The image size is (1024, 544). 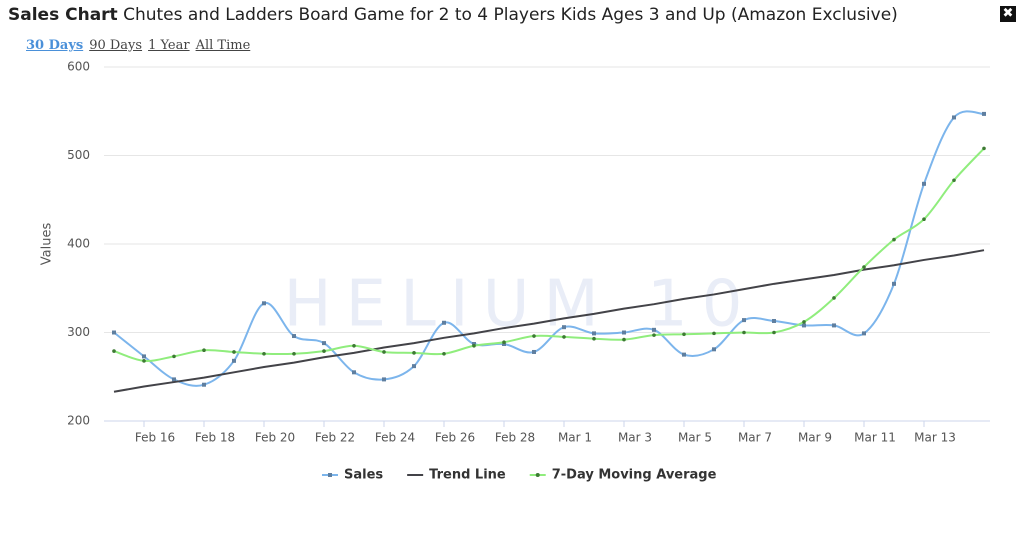 I want to click on x-tick-label: Feb 22, so click(x=335, y=438).